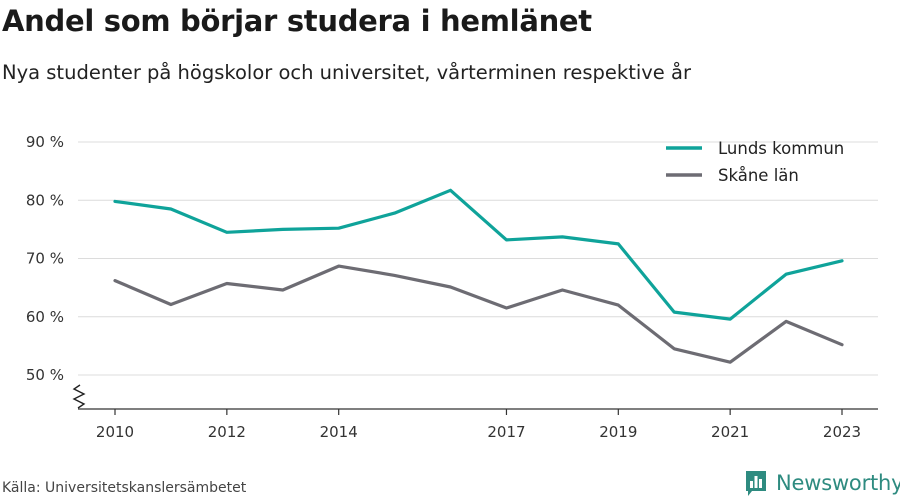 This screenshot has height=500, width=900. What do you see at coordinates (227, 432) in the screenshot?
I see `x-tick-label: 2012` at bounding box center [227, 432].